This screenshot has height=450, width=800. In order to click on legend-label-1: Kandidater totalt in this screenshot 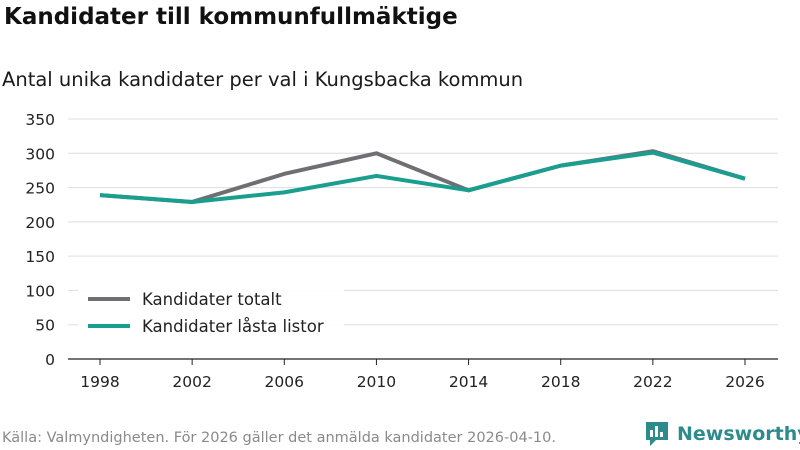, I will do `click(212, 299)`.